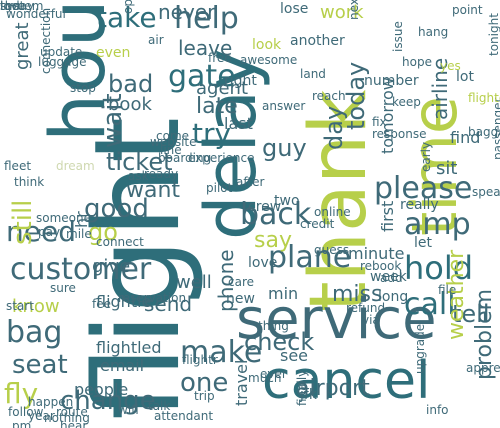  I want to click on word-service: service, so click(336, 319).